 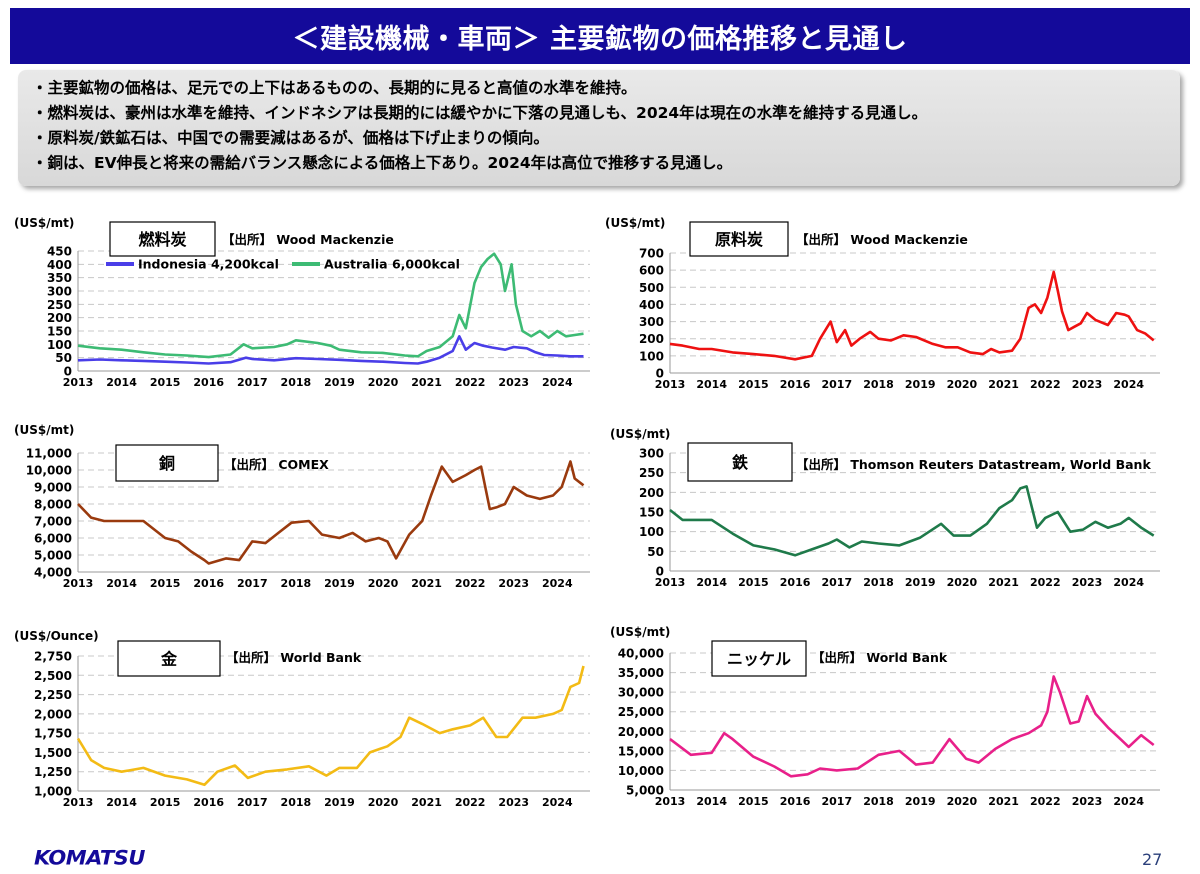 What do you see at coordinates (53, 556) in the screenshot?
I see `y-tick-label: 5,000` at bounding box center [53, 556].